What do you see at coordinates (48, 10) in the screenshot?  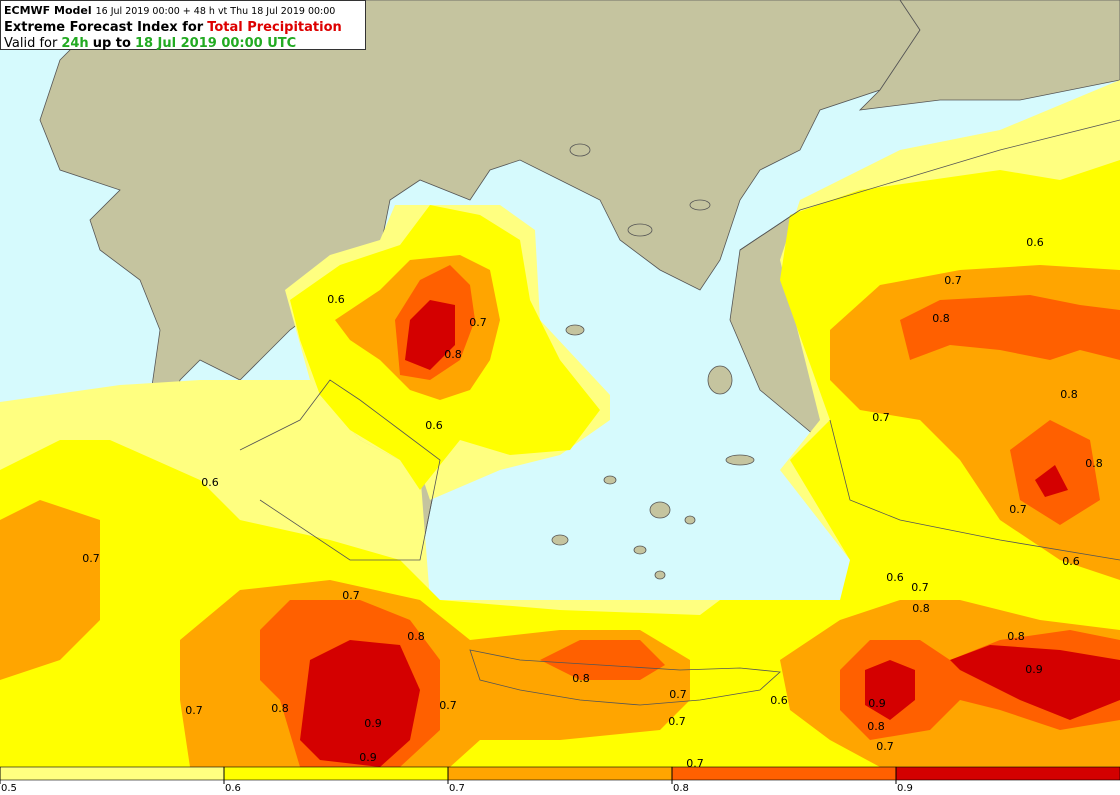 I see `model: ECMWF Model` at bounding box center [48, 10].